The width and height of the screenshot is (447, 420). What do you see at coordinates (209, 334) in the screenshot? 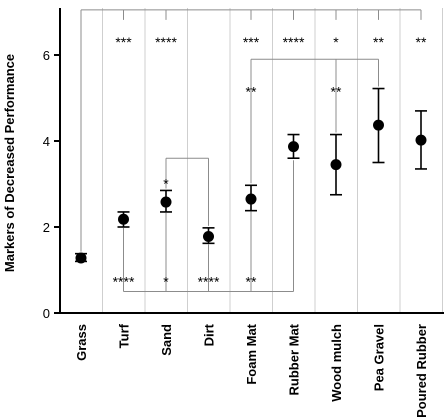
I see `category-label: Dirt` at bounding box center [209, 334].